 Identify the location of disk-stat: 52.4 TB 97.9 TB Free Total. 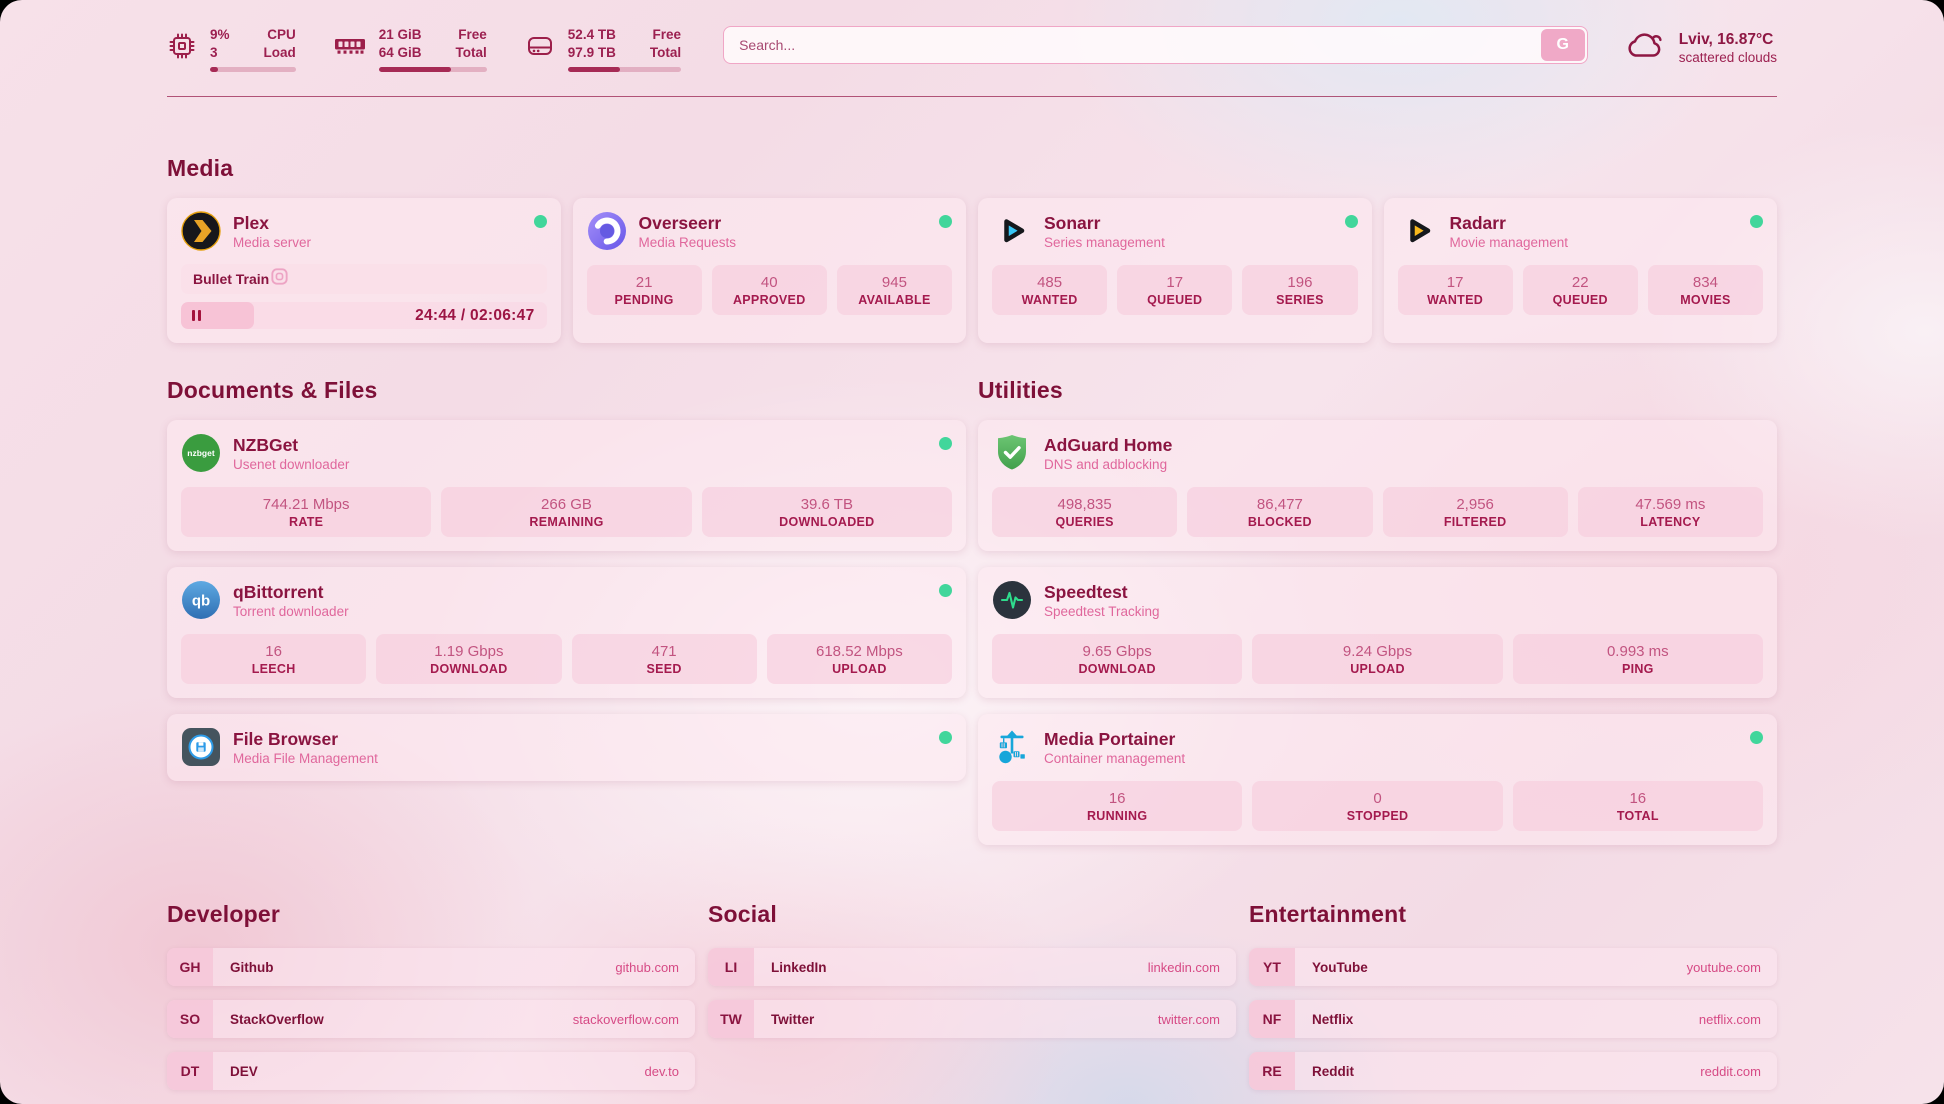
(603, 49).